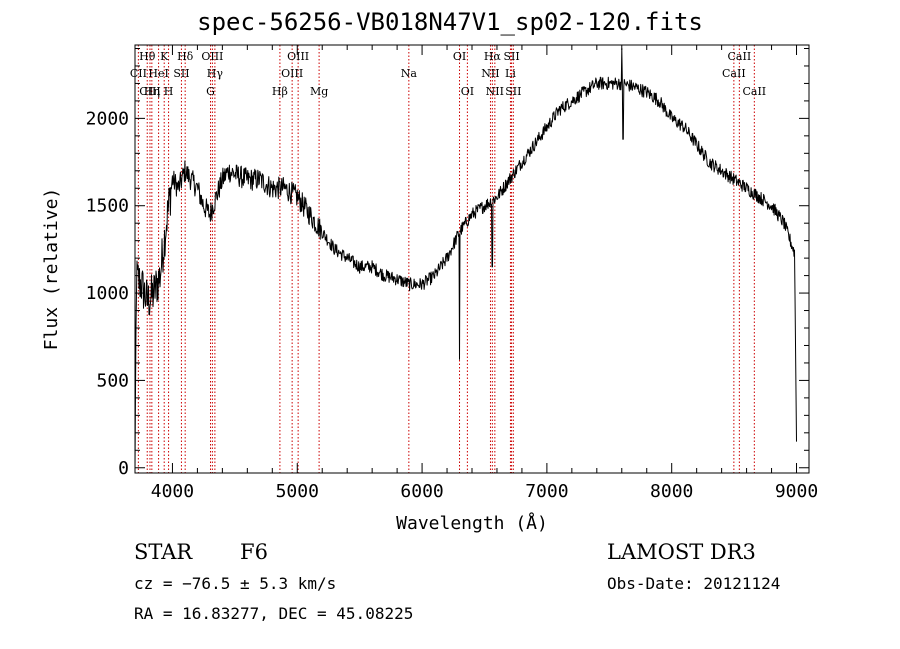  Describe the element at coordinates (274, 613) in the screenshot. I see `coordinates: RA = 16.83277, DEC = 45.08225` at that location.